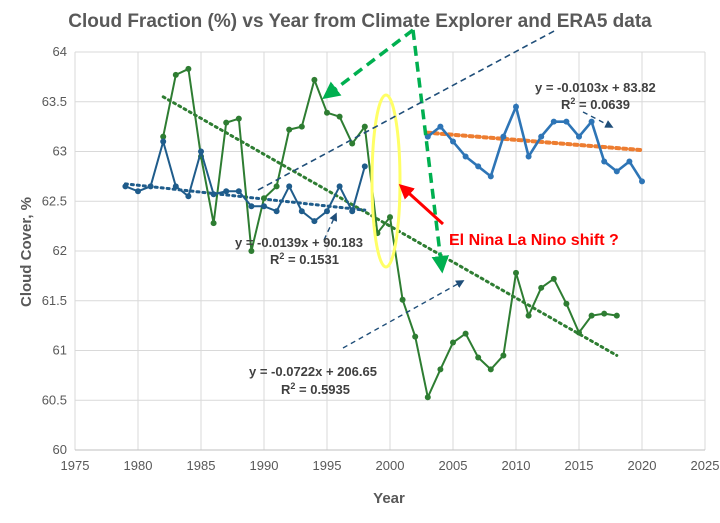 The image size is (720, 523). Describe the element at coordinates (313, 371) in the screenshot. I see `green-trend-equation: y = -0.0722x + 206.65` at that location.